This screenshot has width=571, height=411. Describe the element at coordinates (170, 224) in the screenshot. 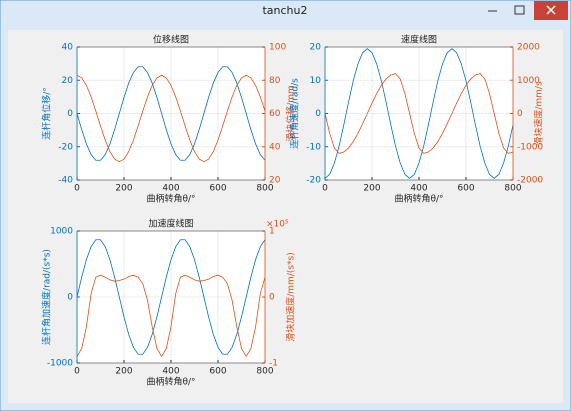

I see `chart-title: 加速度线图` at that location.